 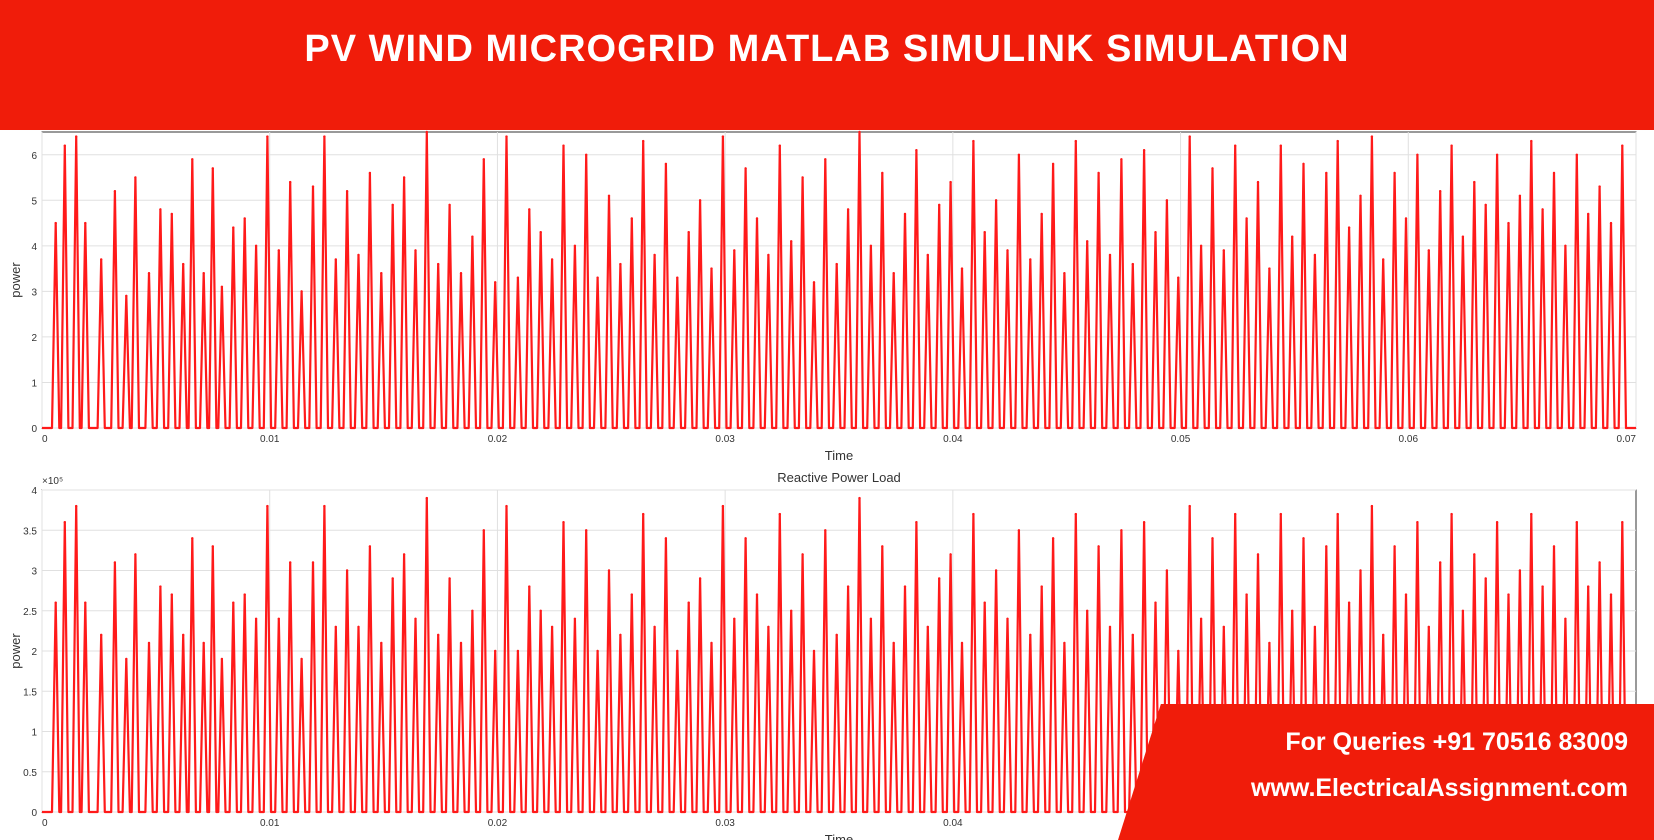 I want to click on x-tick-label: 0.01, so click(x=270, y=439).